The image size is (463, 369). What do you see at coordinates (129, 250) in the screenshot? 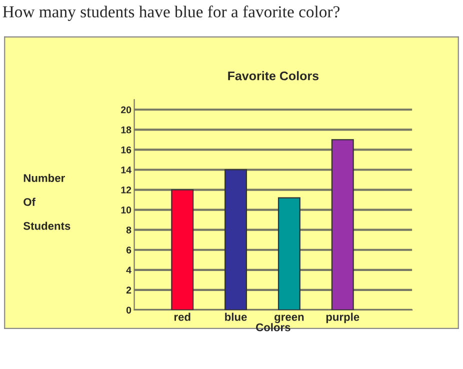
I see `y-tick-label: 6` at bounding box center [129, 250].